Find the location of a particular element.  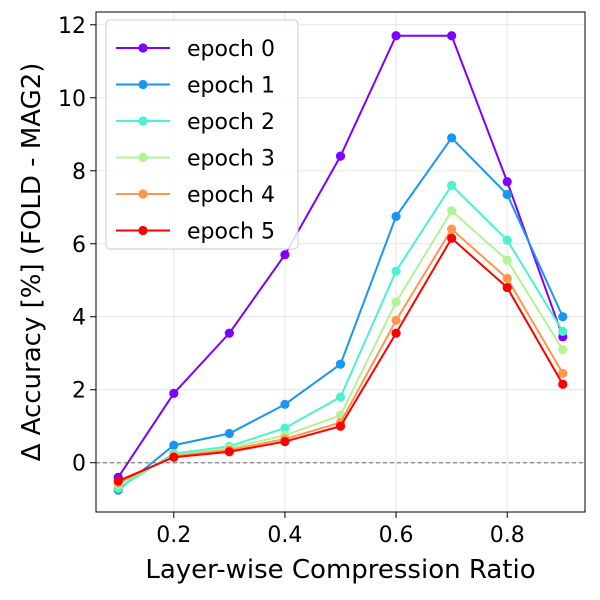

x-tick-label: 0.6 is located at coordinates (396, 535).